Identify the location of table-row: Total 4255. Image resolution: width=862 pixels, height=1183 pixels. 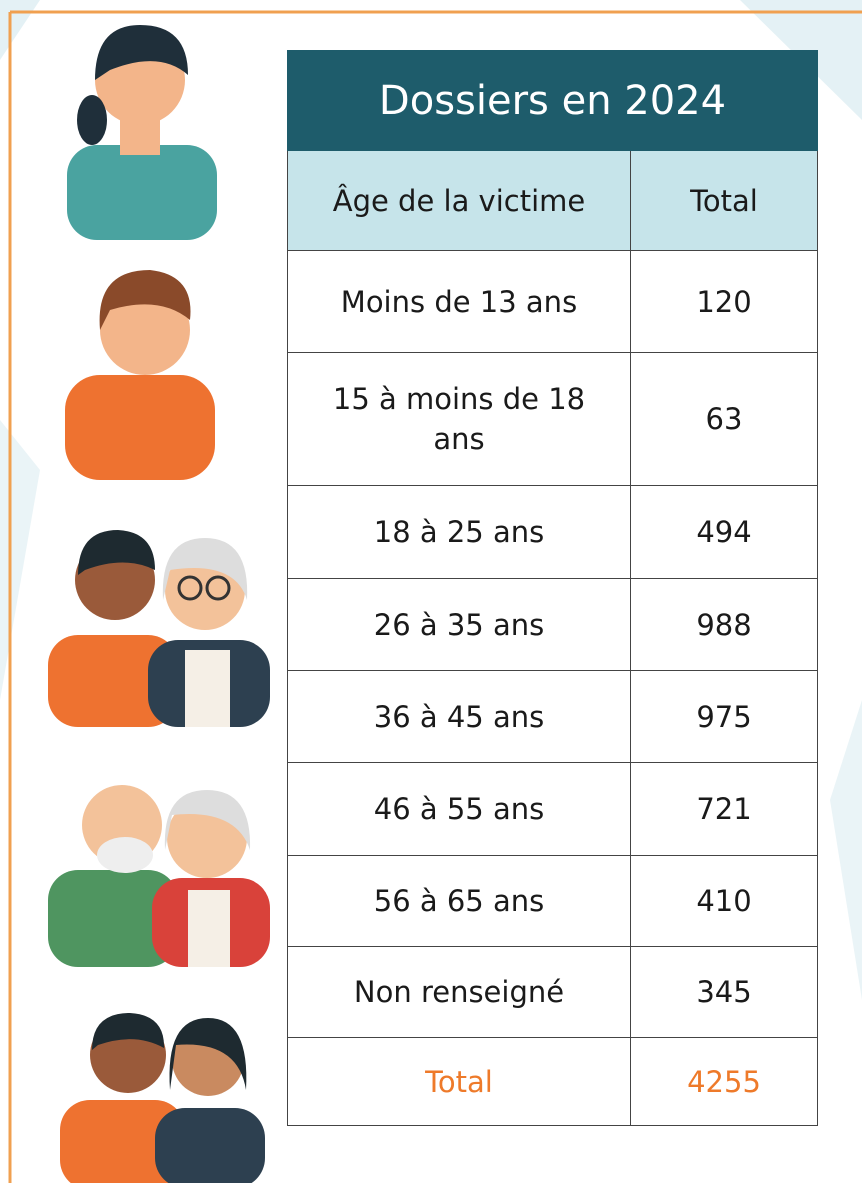
(552, 1081).